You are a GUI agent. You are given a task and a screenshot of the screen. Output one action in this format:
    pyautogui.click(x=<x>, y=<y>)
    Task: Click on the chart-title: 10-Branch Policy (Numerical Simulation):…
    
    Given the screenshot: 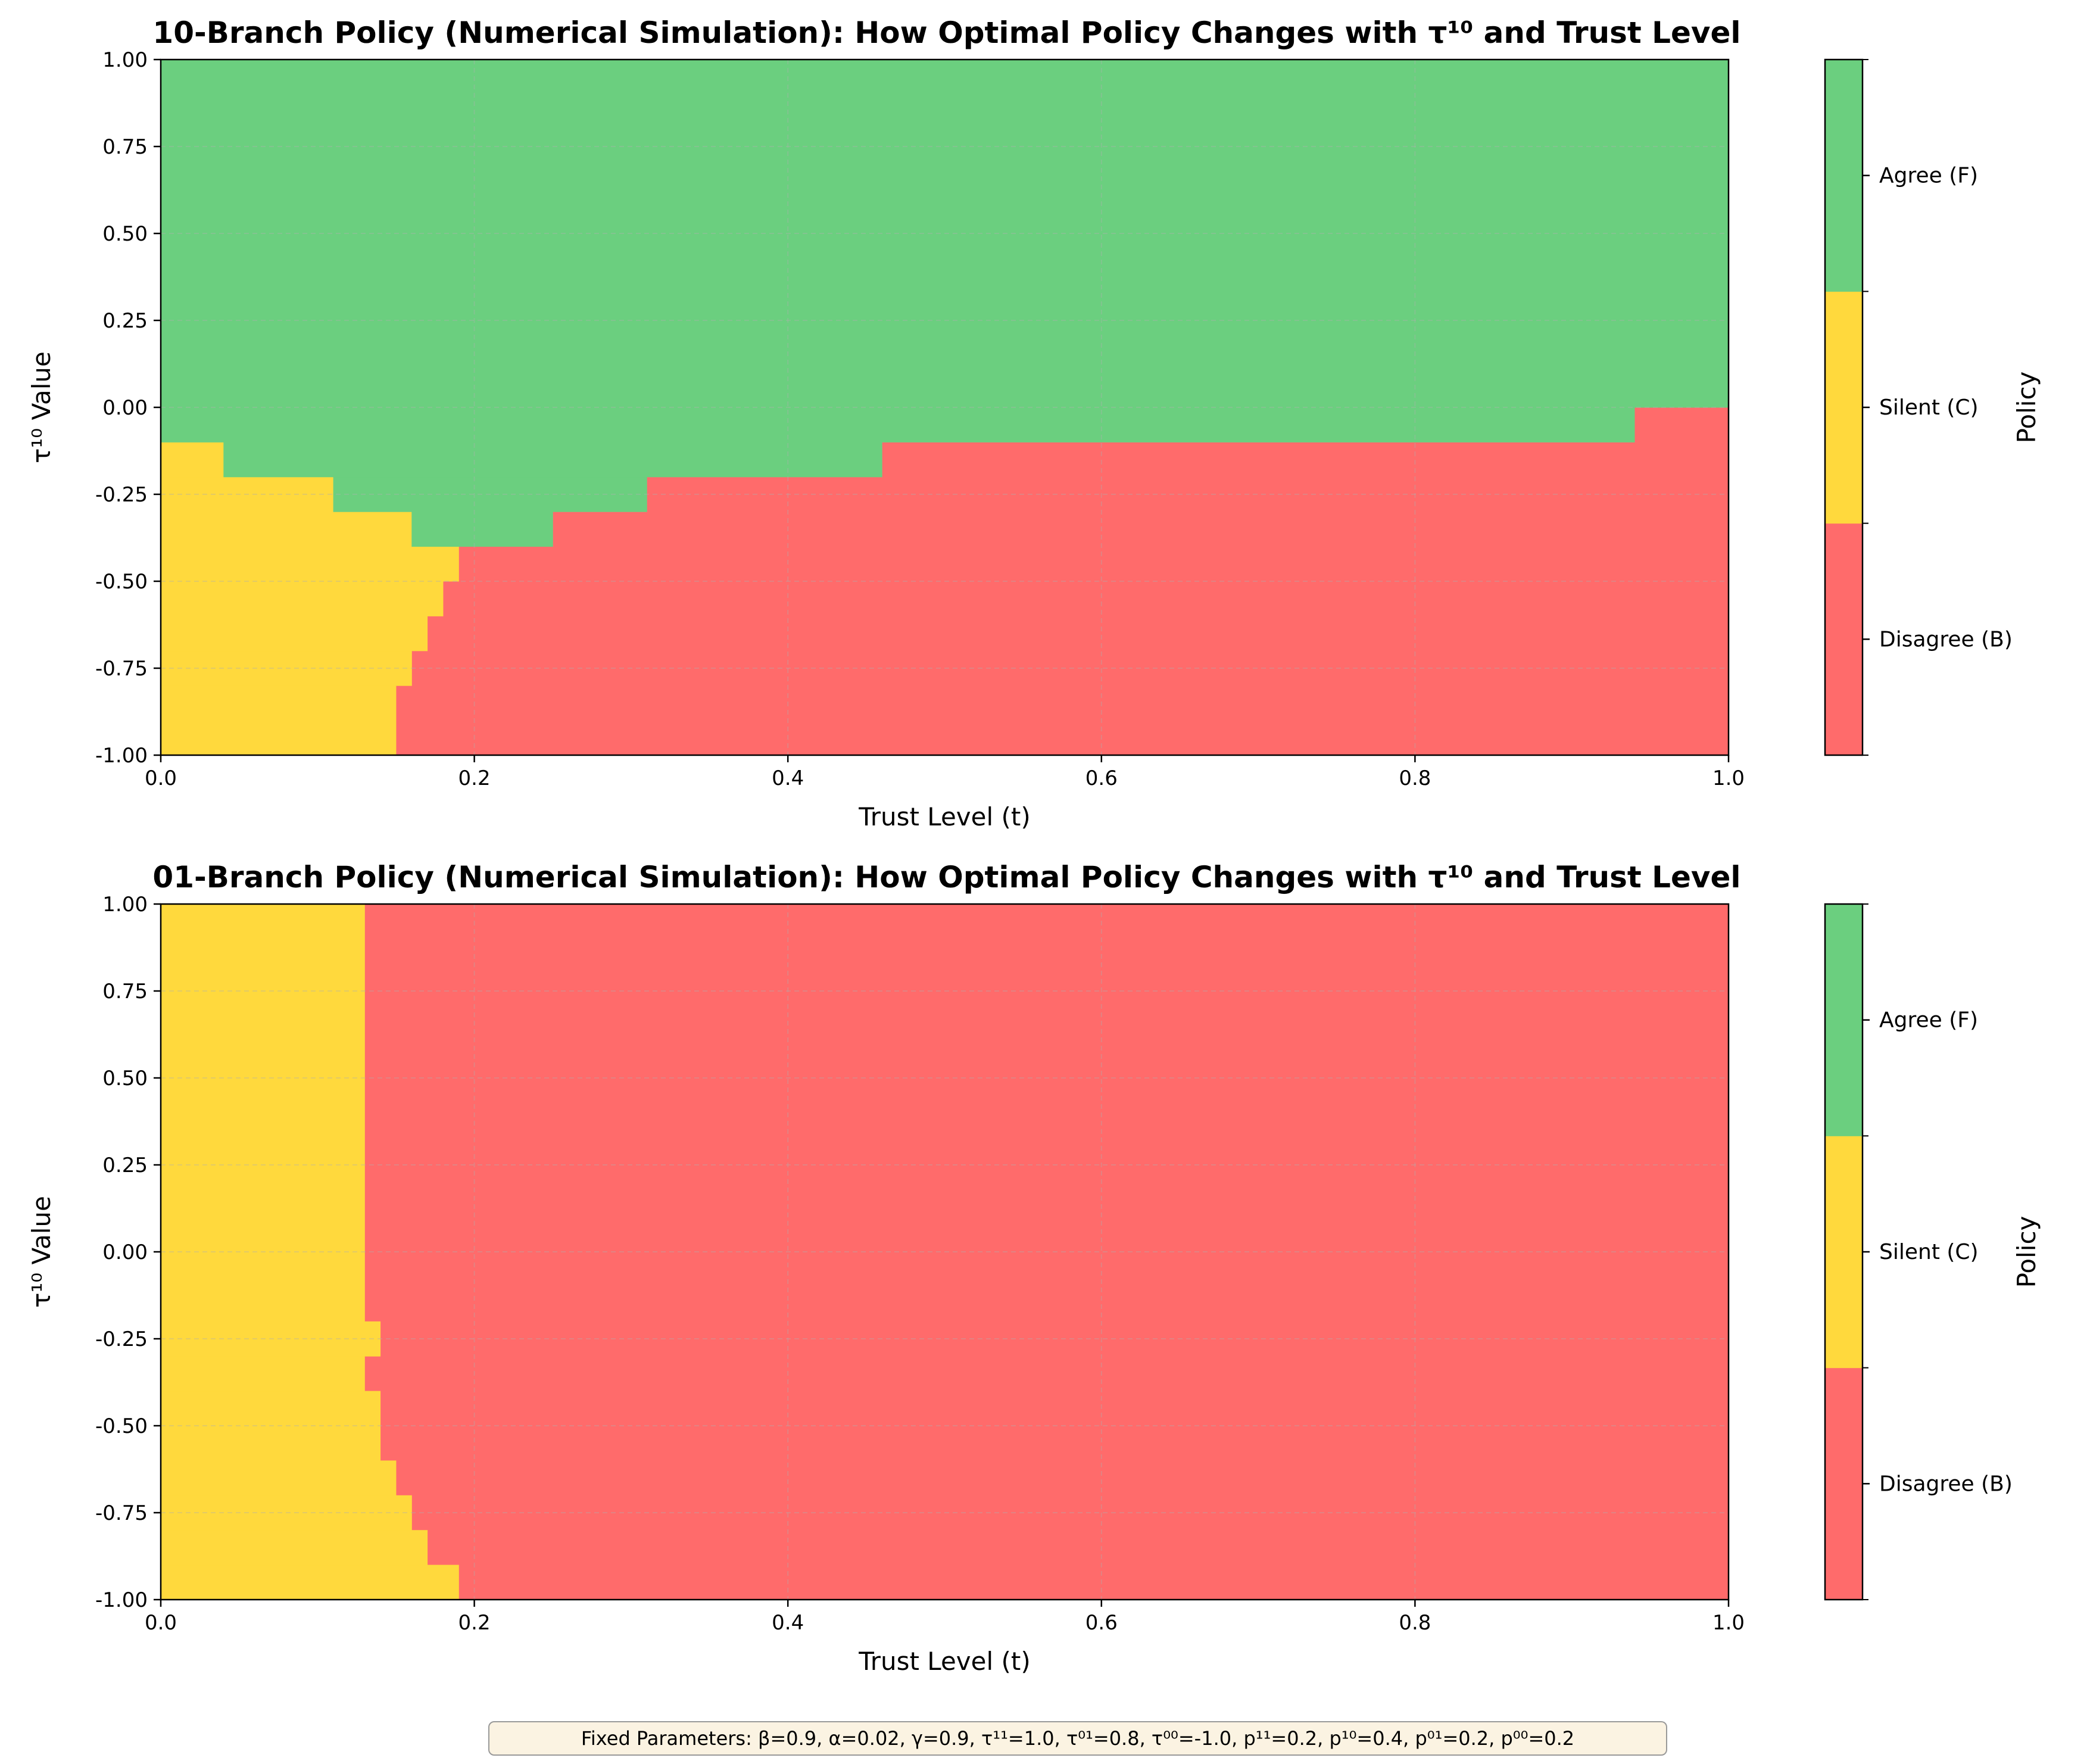 What is the action you would take?
    pyautogui.click(x=946, y=32)
    